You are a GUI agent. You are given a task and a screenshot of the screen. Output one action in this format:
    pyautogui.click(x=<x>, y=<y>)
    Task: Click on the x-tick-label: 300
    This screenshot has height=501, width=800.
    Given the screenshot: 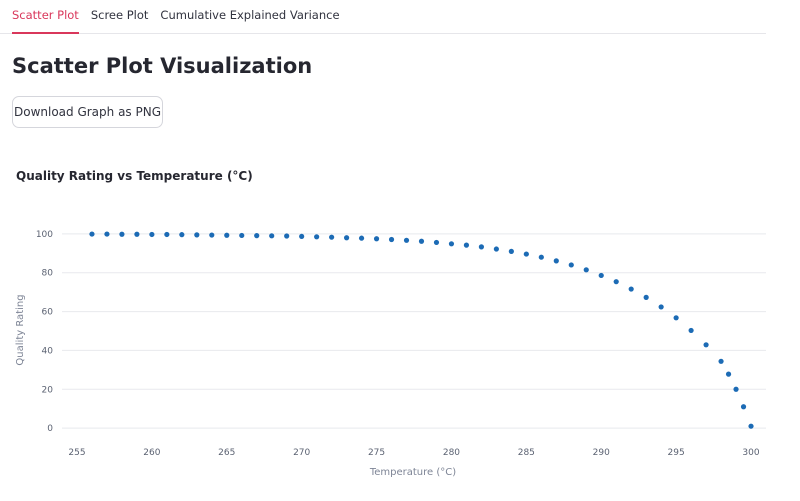 What is the action you would take?
    pyautogui.click(x=750, y=453)
    